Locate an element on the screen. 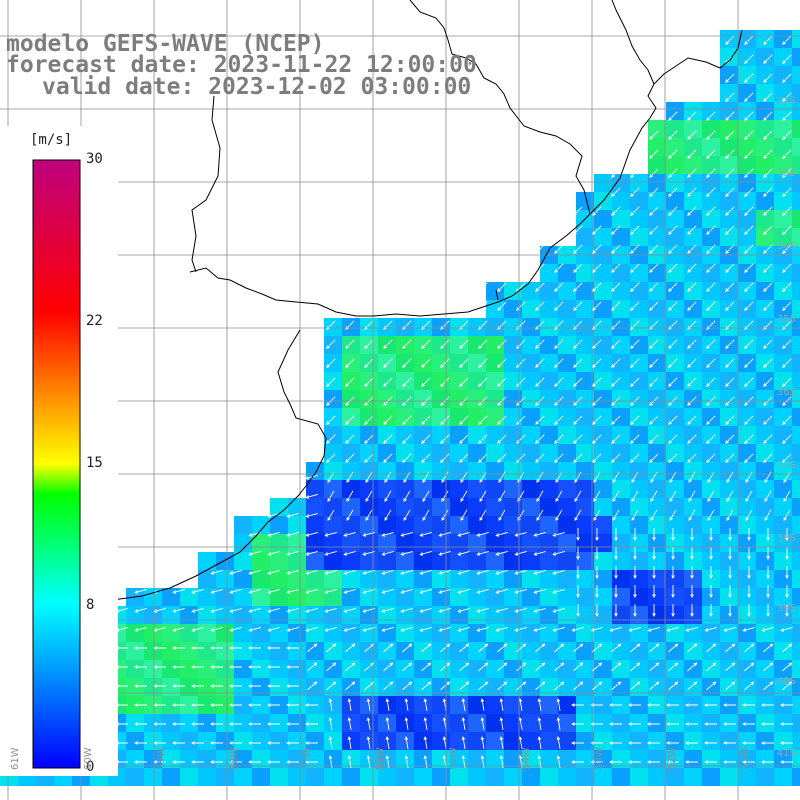 Image resolution: width=800 pixels, height=800 pixels. latitude-label: 36S is located at coordinates (786, 392).